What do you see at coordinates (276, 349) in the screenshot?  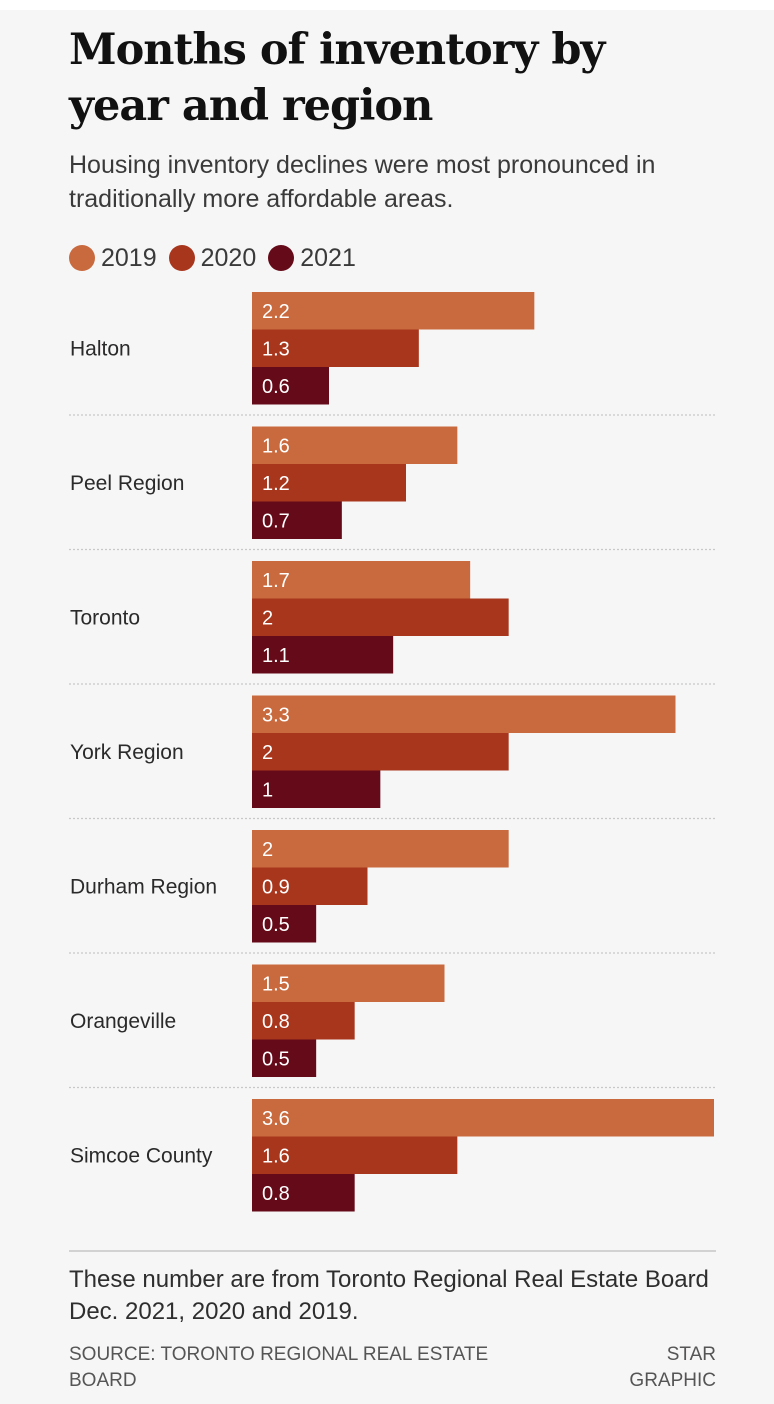 I see `value-label-2020: 1.3` at bounding box center [276, 349].